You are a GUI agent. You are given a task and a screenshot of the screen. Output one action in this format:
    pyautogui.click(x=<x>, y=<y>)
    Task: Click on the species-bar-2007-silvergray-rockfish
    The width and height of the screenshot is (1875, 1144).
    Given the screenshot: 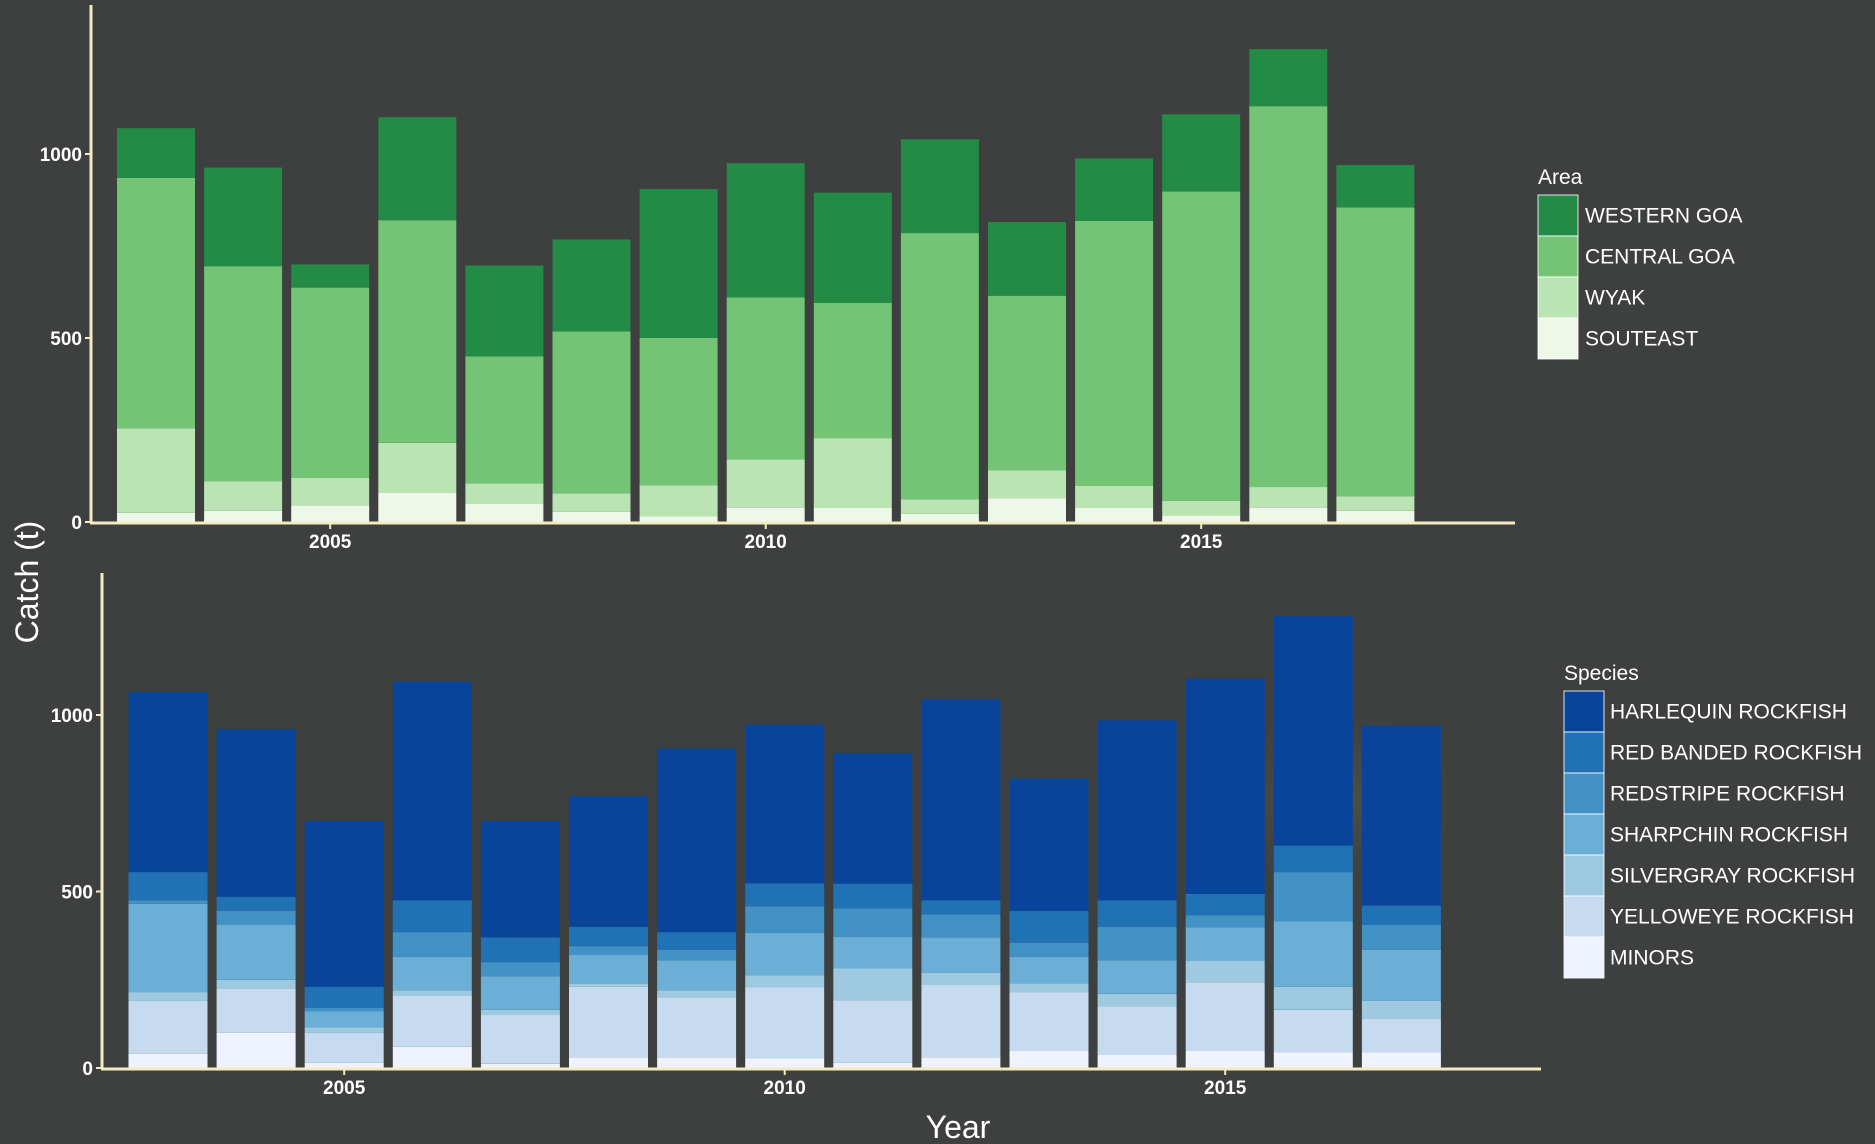 What is the action you would take?
    pyautogui.click(x=520, y=1012)
    